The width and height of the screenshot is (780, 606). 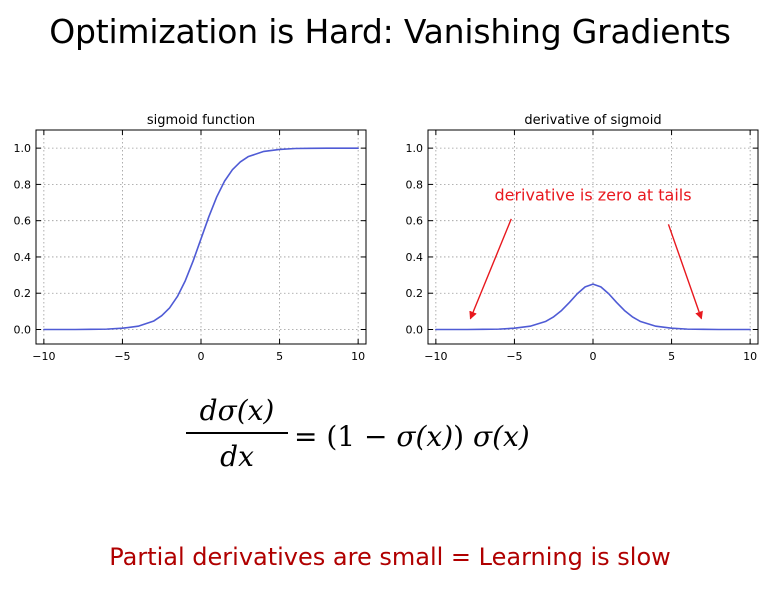 What do you see at coordinates (592, 120) in the screenshot?
I see `chart-title: derivative of sigmoid` at bounding box center [592, 120].